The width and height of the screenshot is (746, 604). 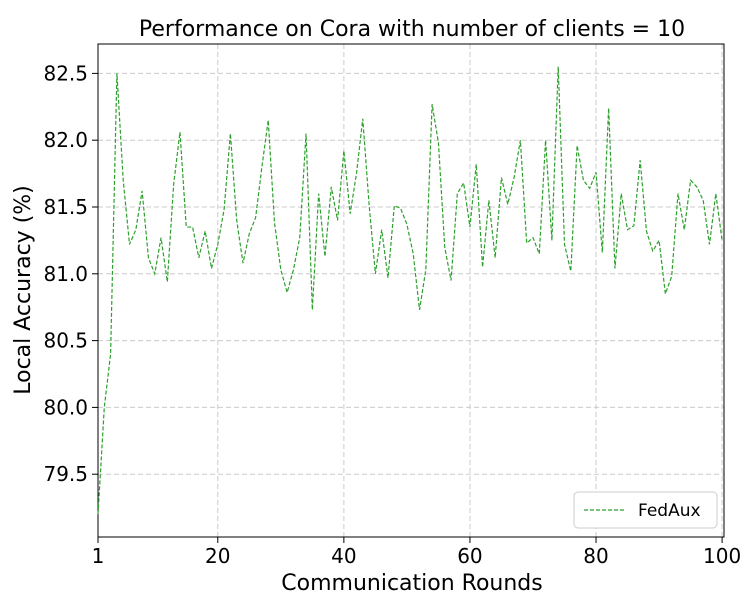 I want to click on x-tick-label: 20, so click(x=217, y=556).